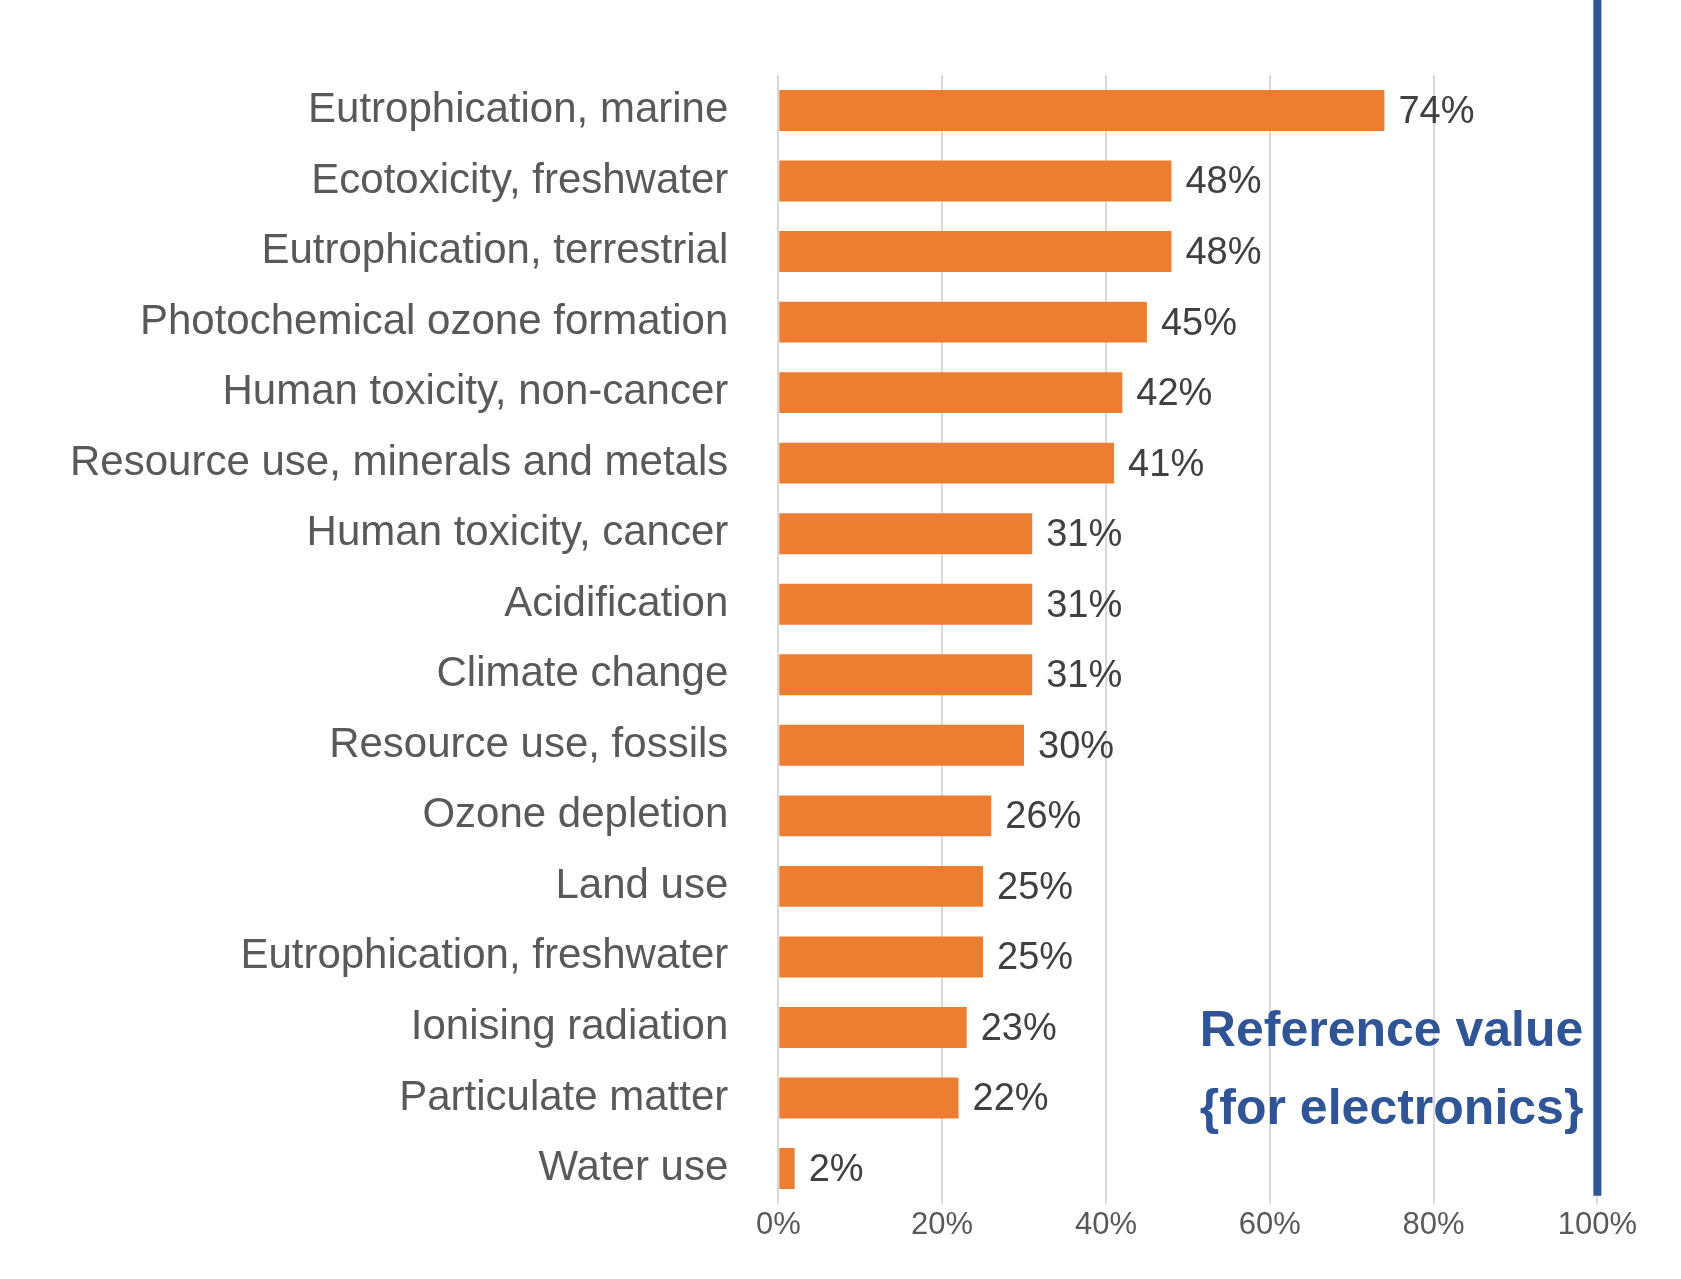 This screenshot has width=1681, height=1279. Describe the element at coordinates (484, 954) in the screenshot. I see `y-tick-label: Eutrophication, freshwater` at that location.